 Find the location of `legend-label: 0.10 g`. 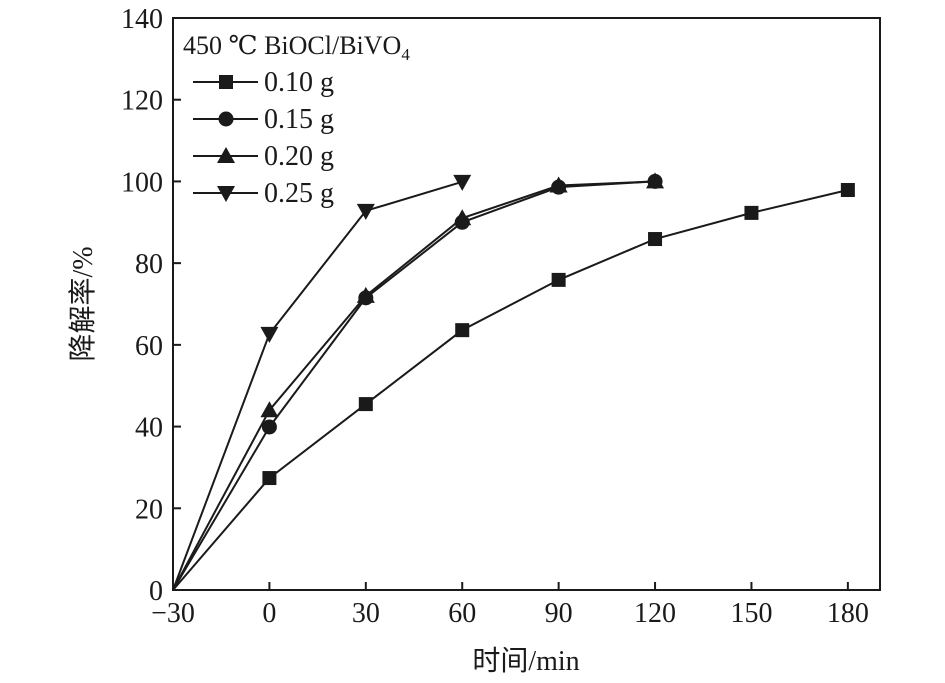

legend-label: 0.10 g is located at coordinates (299, 82).